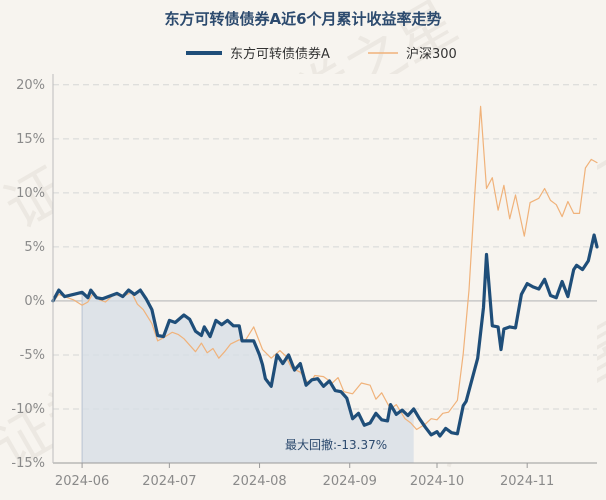 The width and height of the screenshot is (606, 500). I want to click on x-tick-label: 2024-11, so click(527, 481).